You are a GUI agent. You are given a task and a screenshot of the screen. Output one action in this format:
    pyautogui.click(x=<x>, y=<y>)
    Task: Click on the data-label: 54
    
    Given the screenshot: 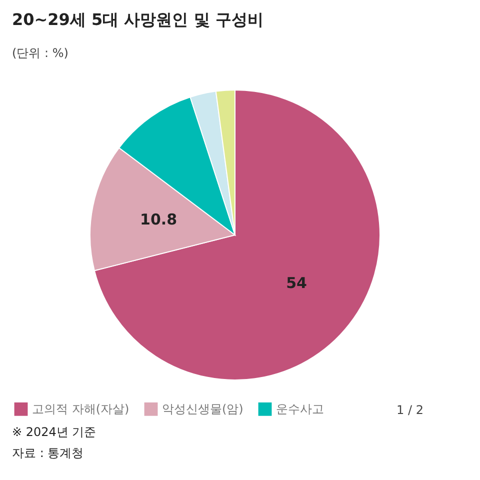 What is the action you would take?
    pyautogui.click(x=296, y=283)
    